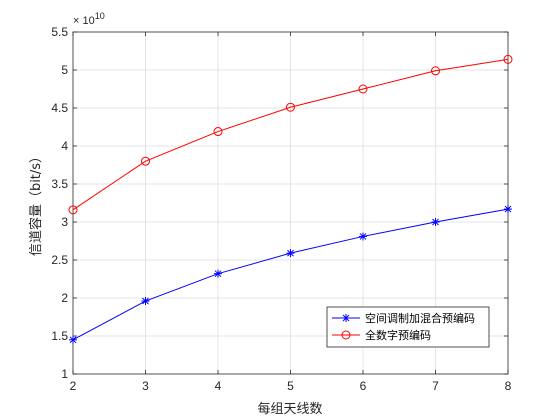  I want to click on y-tick-label: 2.5, so click(59, 260).